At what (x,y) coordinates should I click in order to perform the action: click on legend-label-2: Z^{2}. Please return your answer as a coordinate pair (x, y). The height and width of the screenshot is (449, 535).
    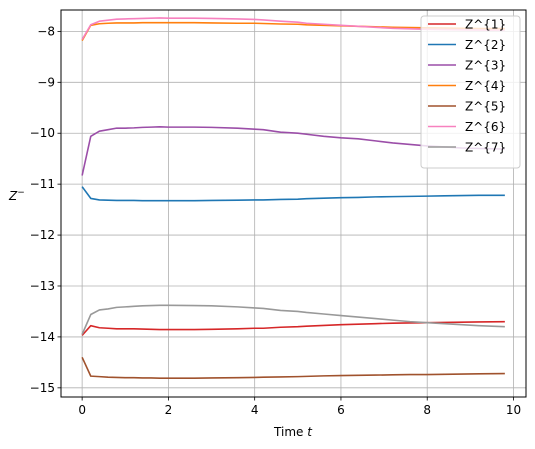
    Looking at the image, I should click on (485, 45).